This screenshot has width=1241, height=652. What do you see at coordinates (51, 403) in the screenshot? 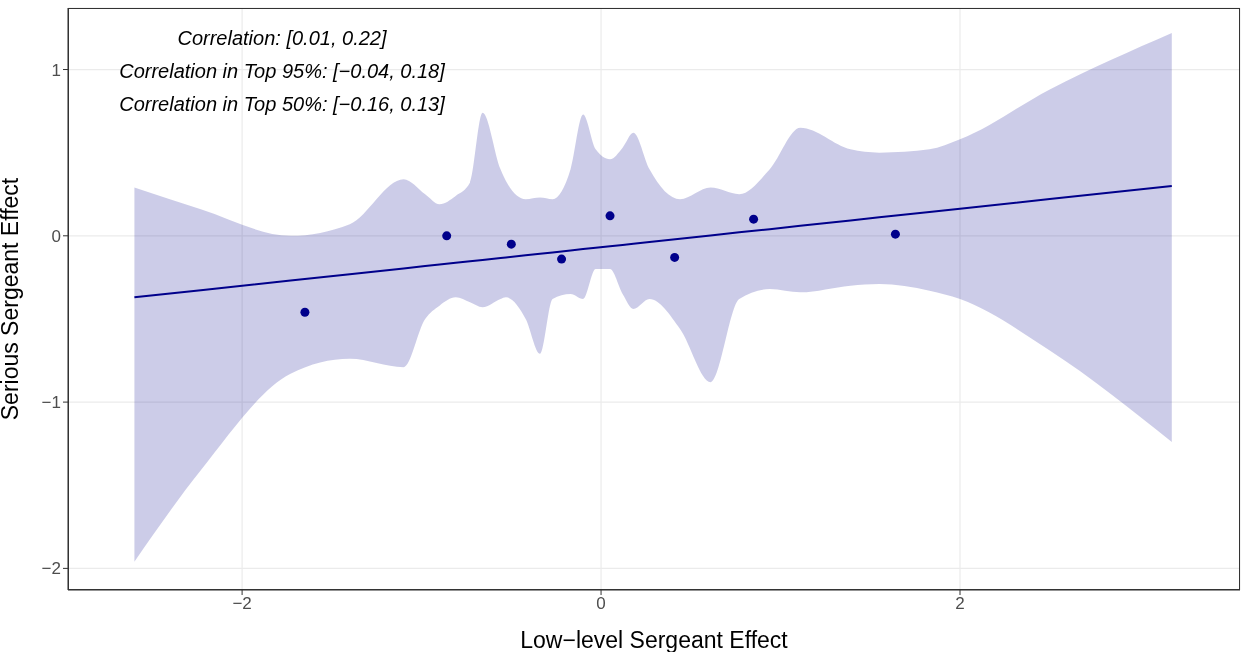
I see `y-tick-label: −1` at bounding box center [51, 403].